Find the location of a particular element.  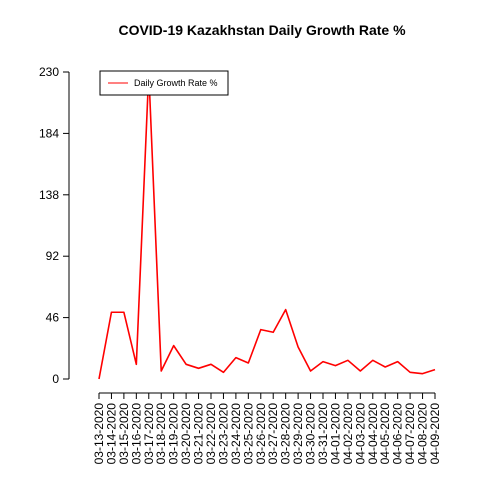

legend-label: Daily Growth Rate % is located at coordinates (176, 83).